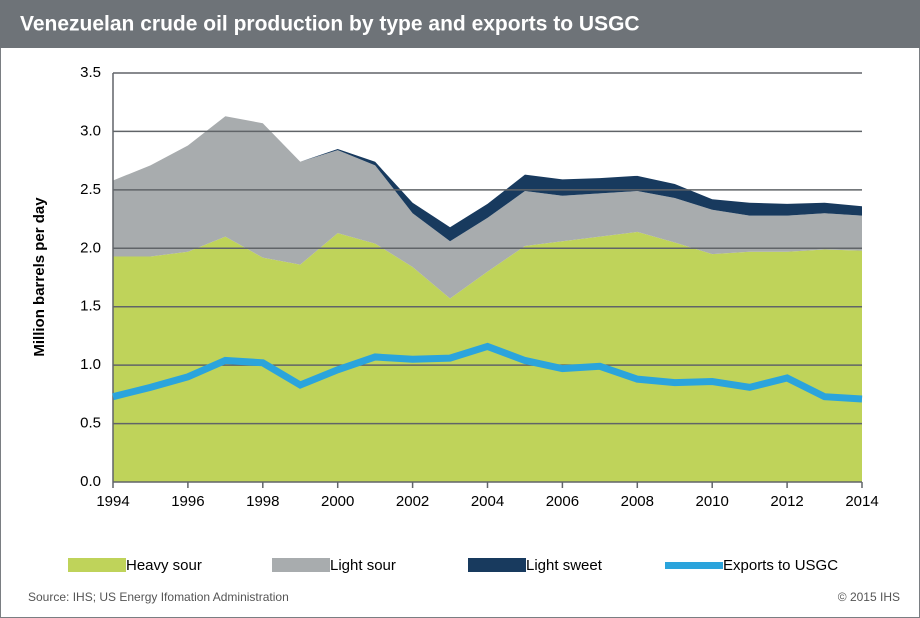  I want to click on legend-label: Light sour, so click(363, 565).